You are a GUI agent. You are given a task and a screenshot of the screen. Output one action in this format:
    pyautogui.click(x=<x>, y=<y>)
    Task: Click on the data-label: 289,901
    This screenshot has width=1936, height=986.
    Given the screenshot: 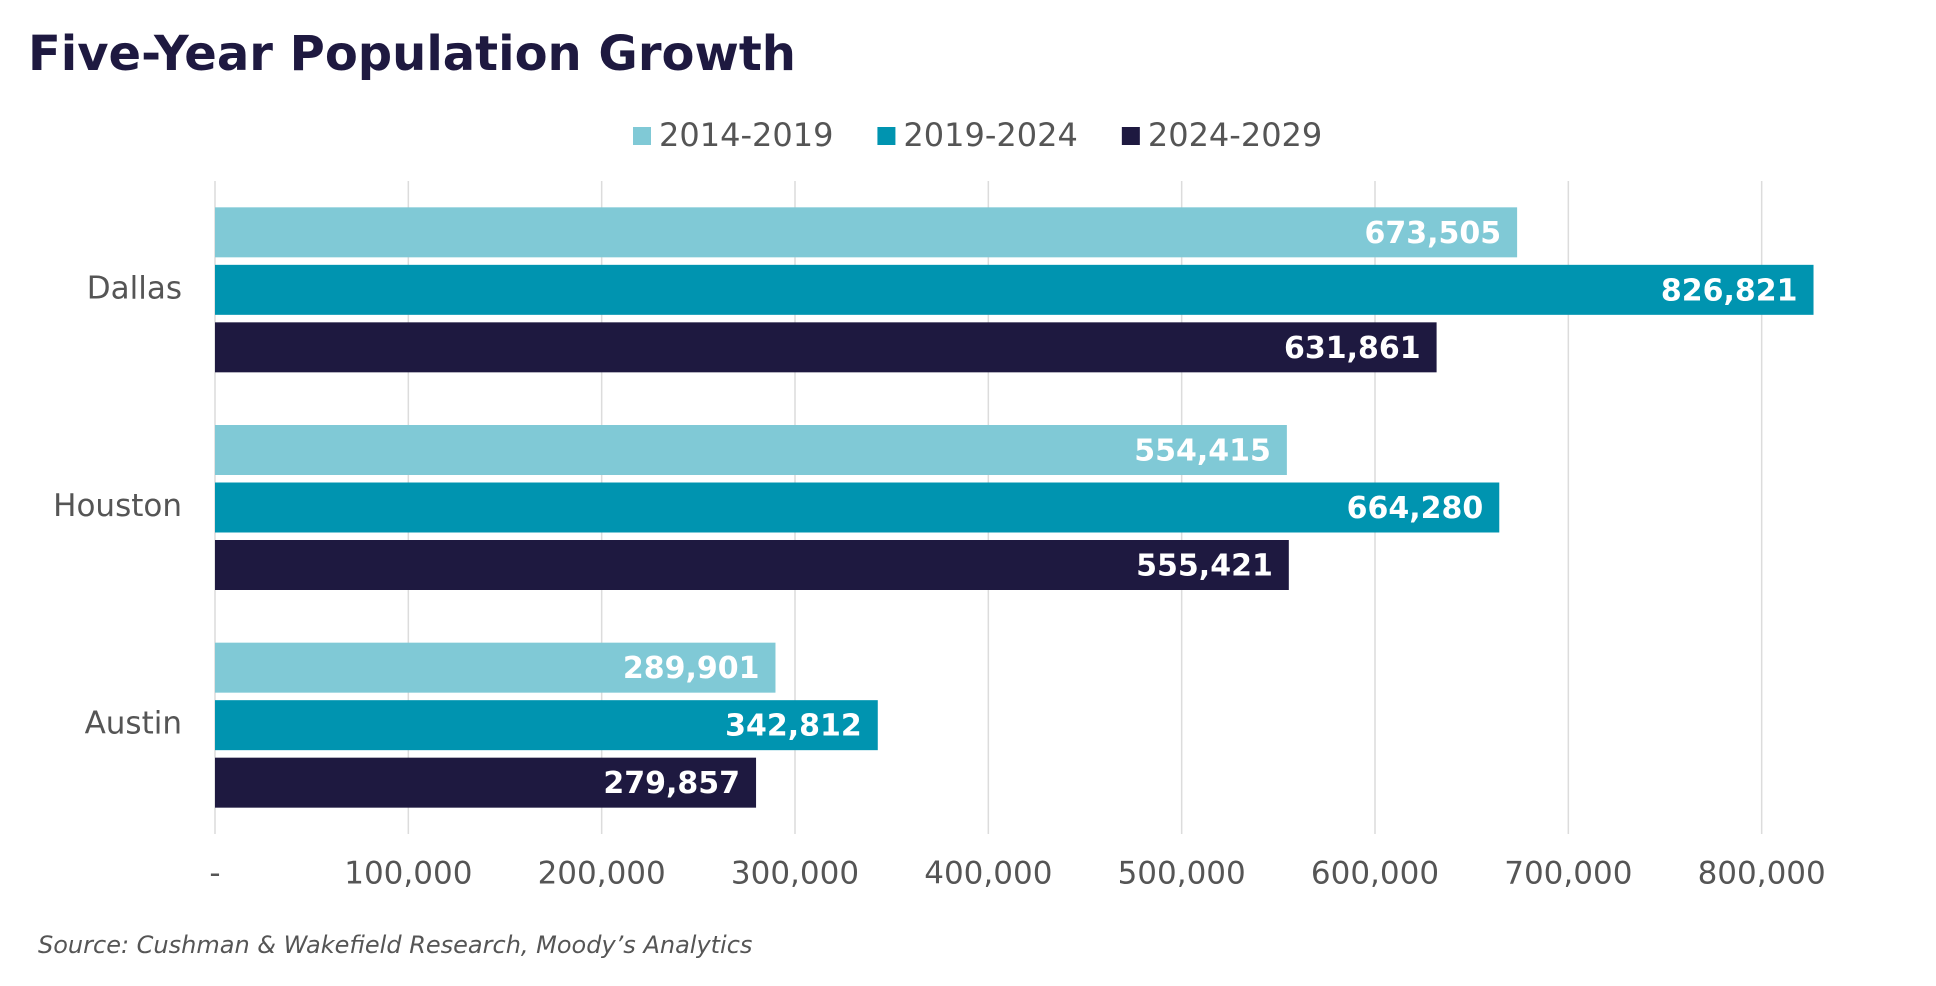 What is the action you would take?
    pyautogui.click(x=691, y=668)
    